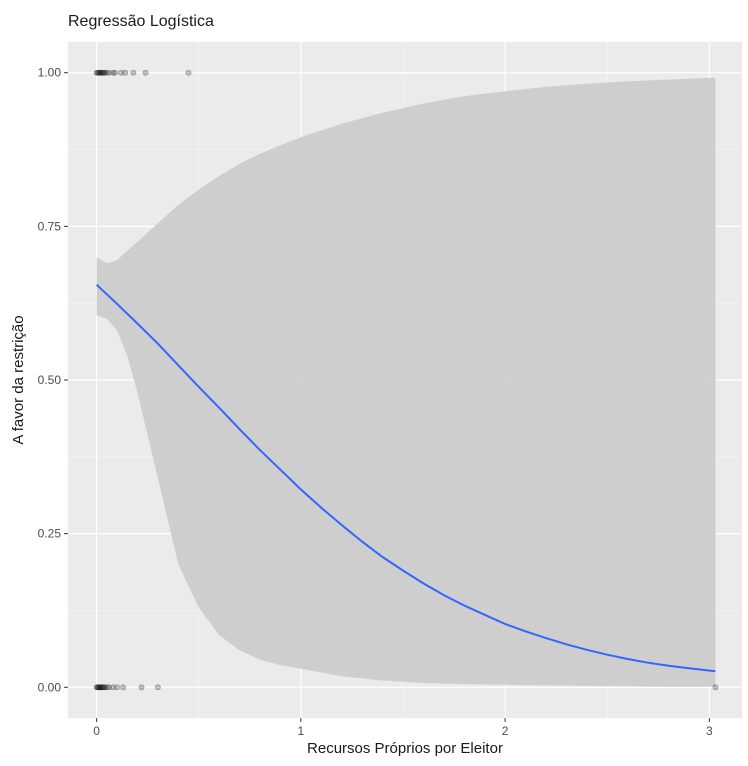  I want to click on x-tick-label: 2, so click(505, 731).